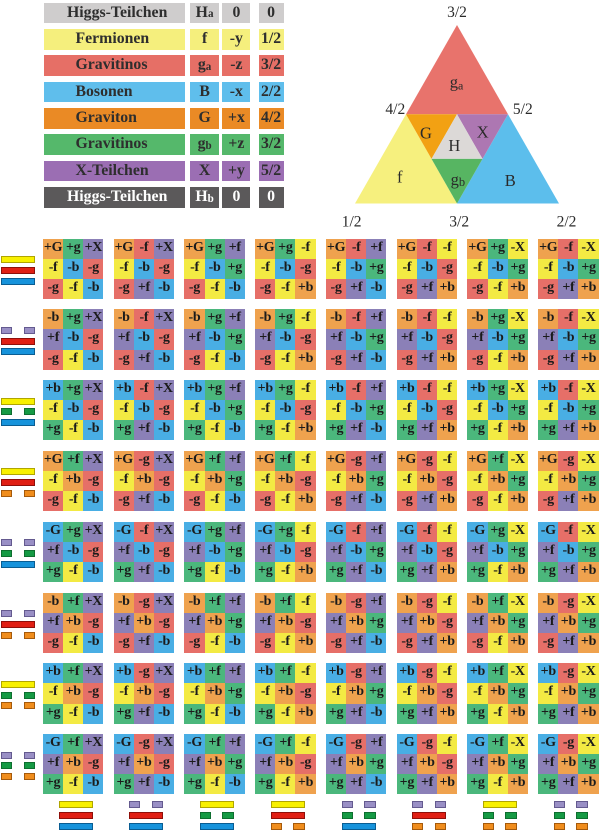 Image resolution: width=600 pixels, height=830 pixels. Describe the element at coordinates (352, 222) in the screenshot. I see `svg-text: 1/2` at that location.